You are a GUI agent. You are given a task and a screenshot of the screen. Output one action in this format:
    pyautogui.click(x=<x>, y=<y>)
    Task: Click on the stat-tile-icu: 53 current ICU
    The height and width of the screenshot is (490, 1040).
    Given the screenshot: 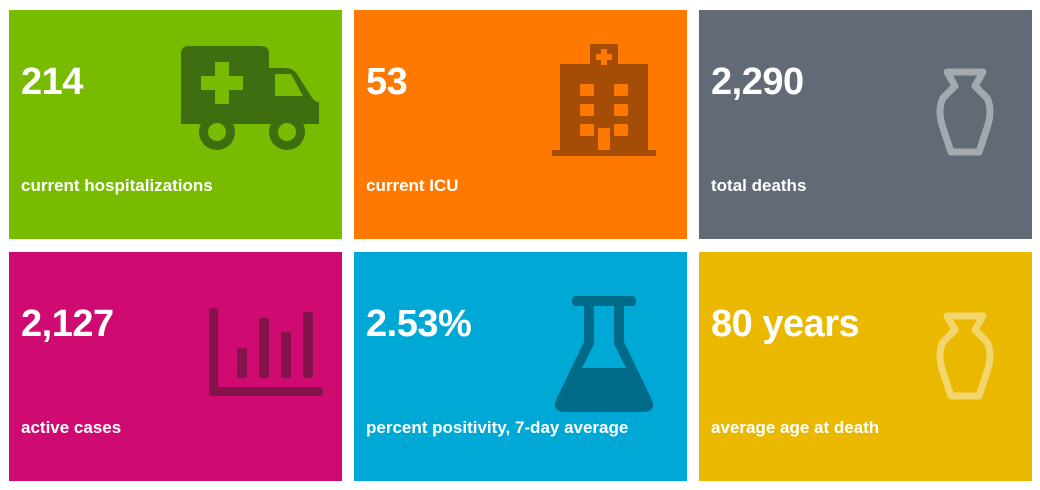 What is the action you would take?
    pyautogui.click(x=520, y=124)
    